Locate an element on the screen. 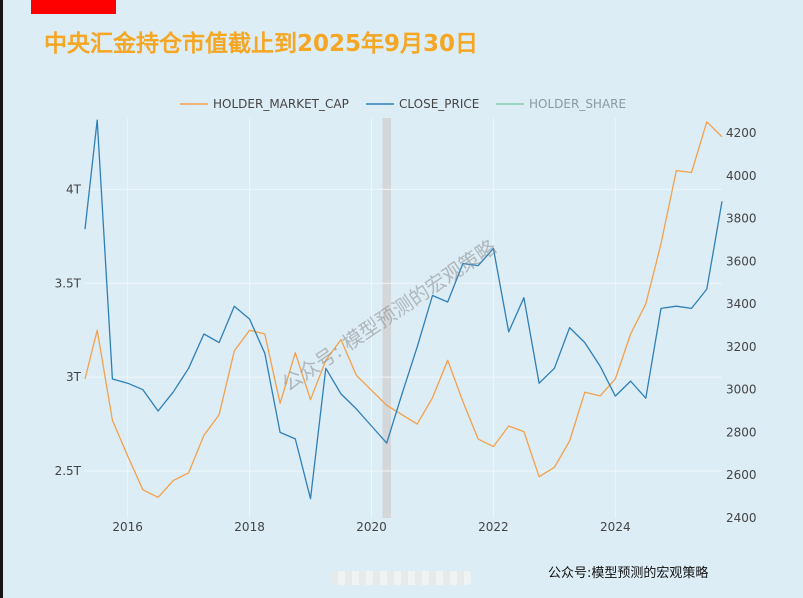 The width and height of the screenshot is (803, 598). y-right-tick-label: 2800 is located at coordinates (741, 432).